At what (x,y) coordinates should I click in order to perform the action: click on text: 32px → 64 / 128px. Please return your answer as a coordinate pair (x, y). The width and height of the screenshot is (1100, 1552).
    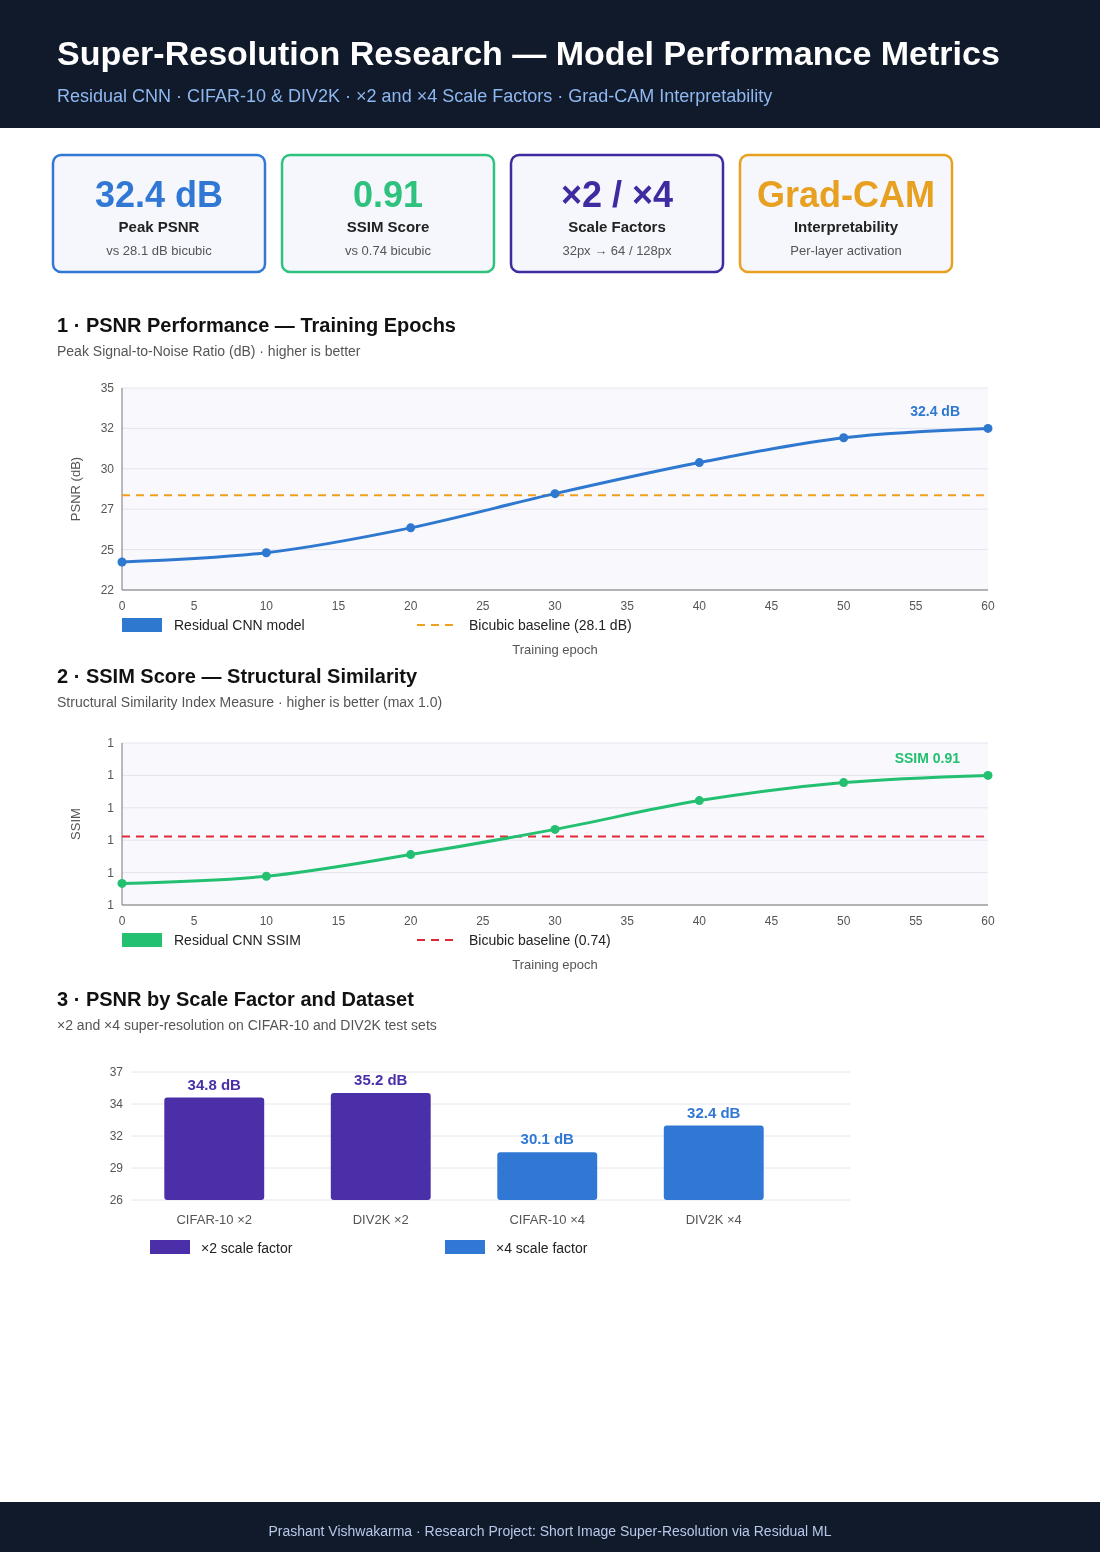
    Looking at the image, I should click on (617, 250).